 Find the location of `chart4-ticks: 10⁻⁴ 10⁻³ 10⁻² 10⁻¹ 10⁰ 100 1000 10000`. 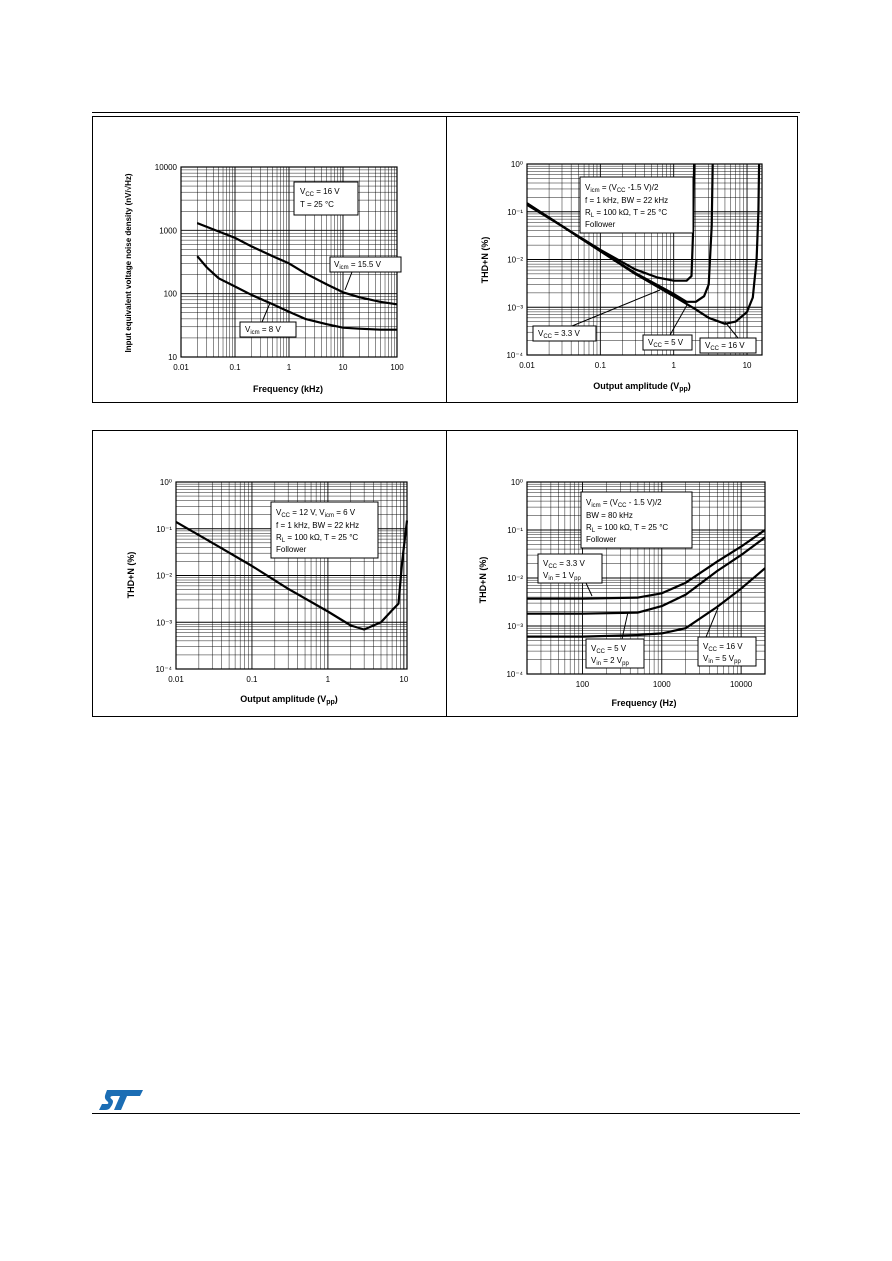

chart4-ticks: 10⁻⁴ 10⁻³ 10⁻² 10⁻¹ 10⁰ 100 1000 10000 is located at coordinates (629, 583).